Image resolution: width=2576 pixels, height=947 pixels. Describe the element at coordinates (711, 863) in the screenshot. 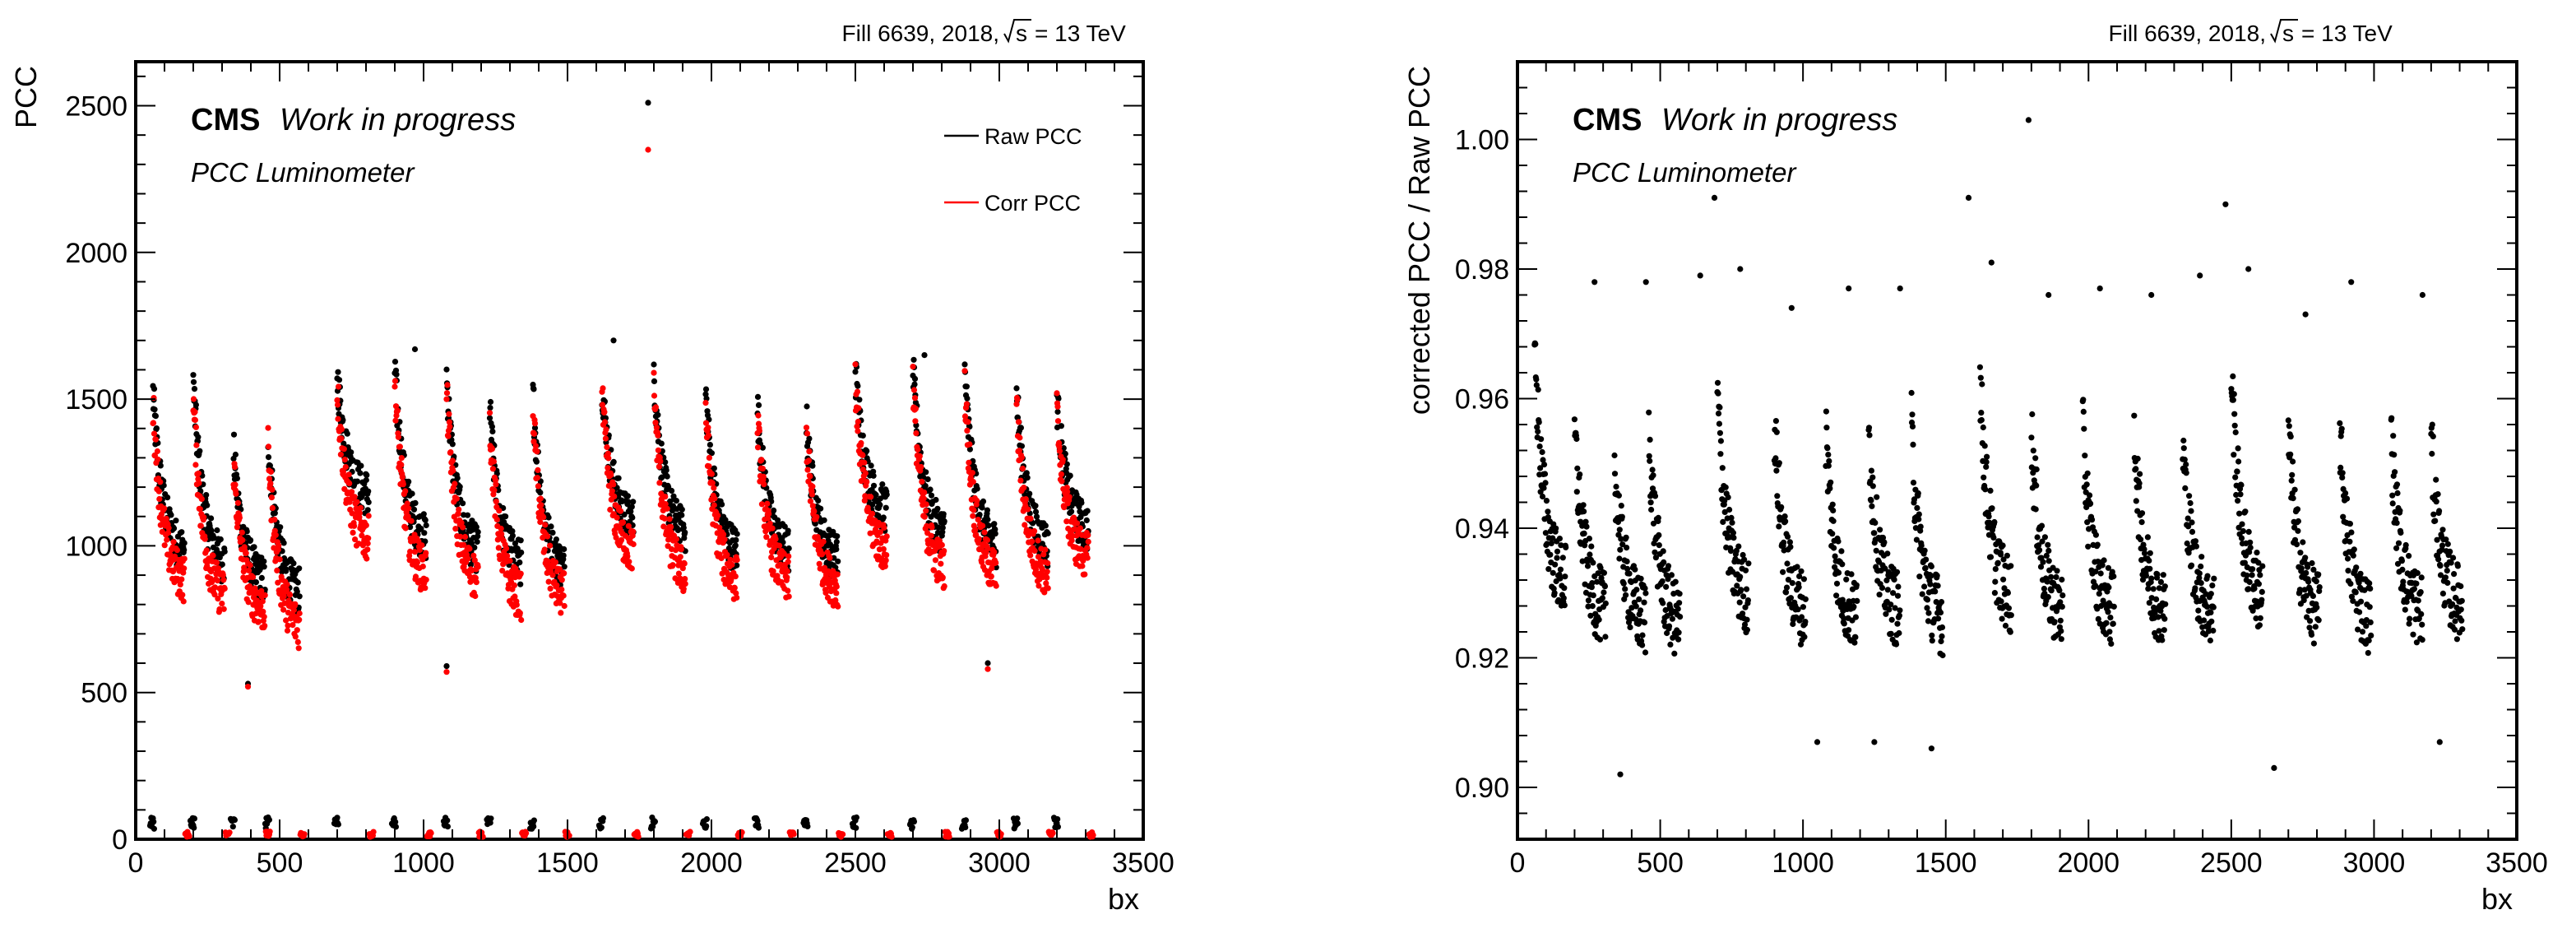

I see `x-tick-label: 2000` at that location.